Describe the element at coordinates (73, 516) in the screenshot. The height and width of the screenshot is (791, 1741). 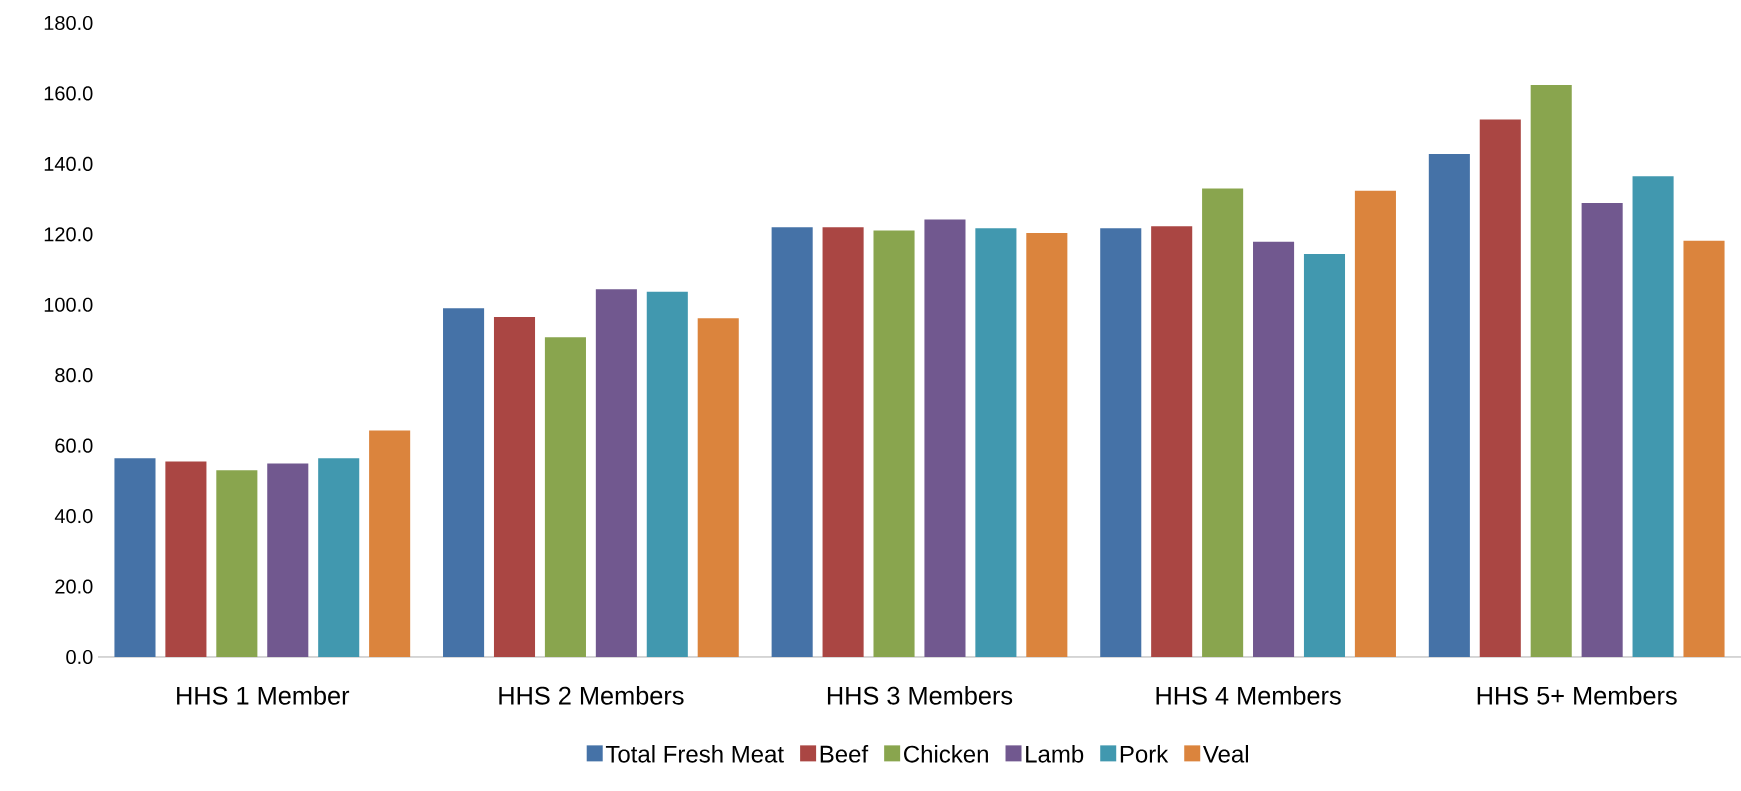
I see `y-tick-label: 40.0` at that location.